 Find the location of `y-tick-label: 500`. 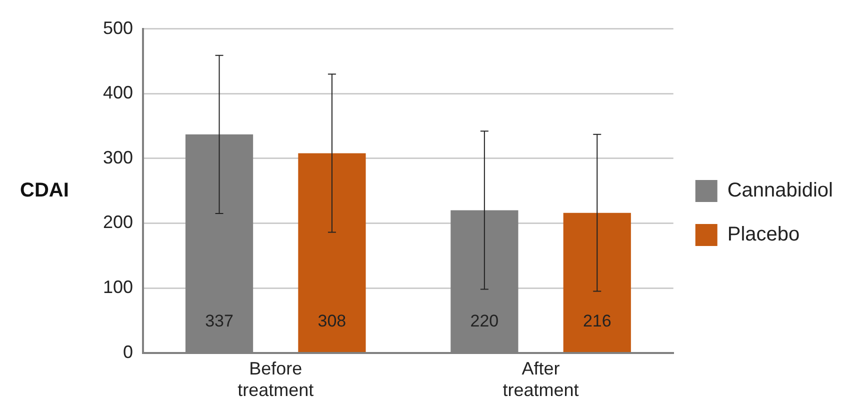

y-tick-label: 500 is located at coordinates (118, 28).